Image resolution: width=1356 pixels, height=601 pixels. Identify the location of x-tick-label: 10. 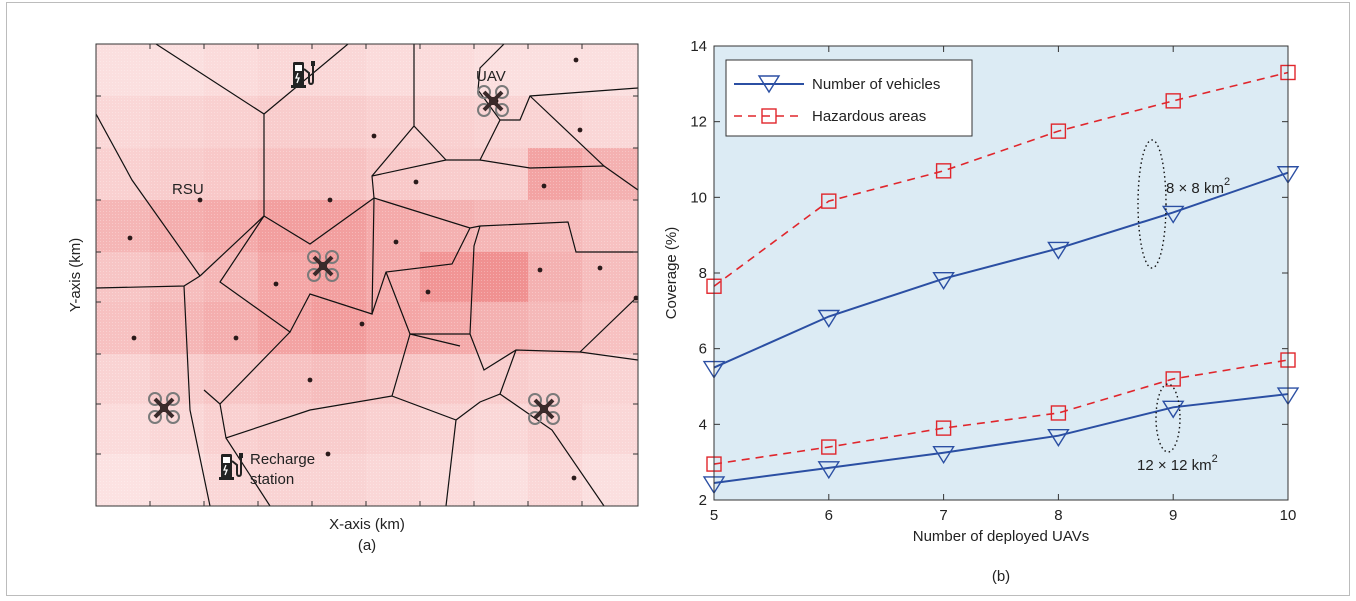
(1288, 515).